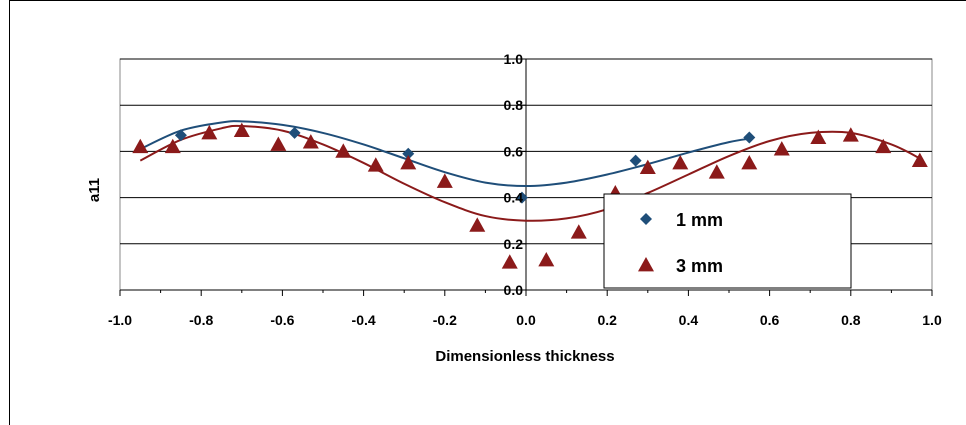  What do you see at coordinates (514, 105) in the screenshot?
I see `y-tick-label-4: 0.8` at bounding box center [514, 105].